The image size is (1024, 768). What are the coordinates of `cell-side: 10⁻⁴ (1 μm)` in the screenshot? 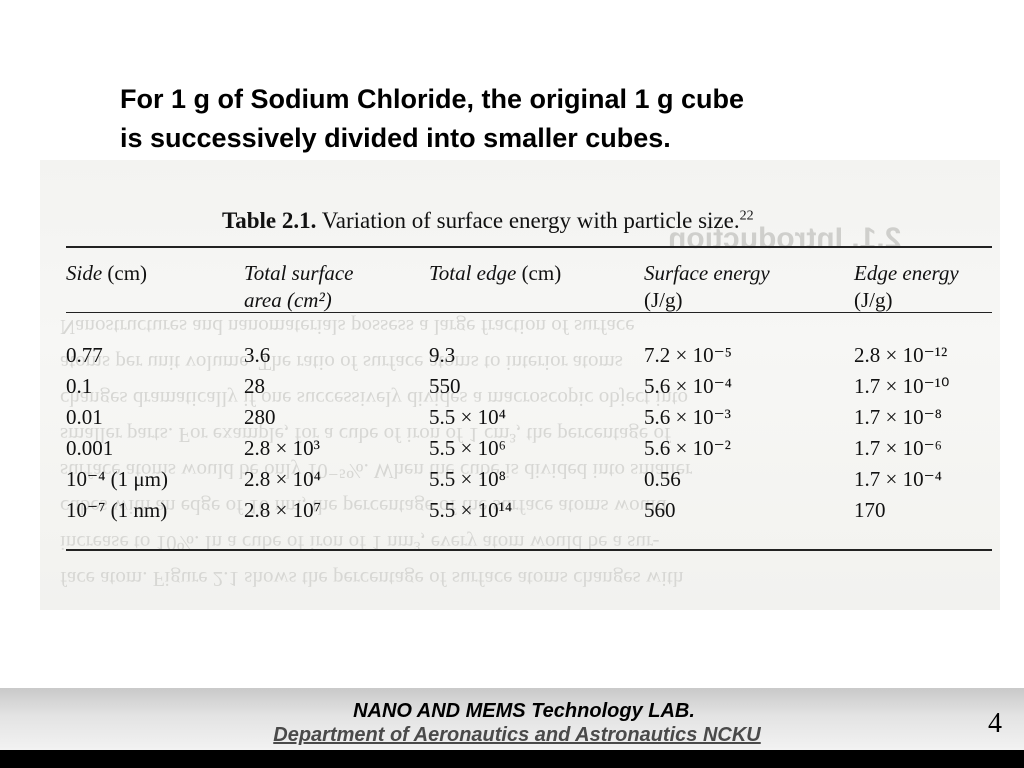 It's located at (117, 479).